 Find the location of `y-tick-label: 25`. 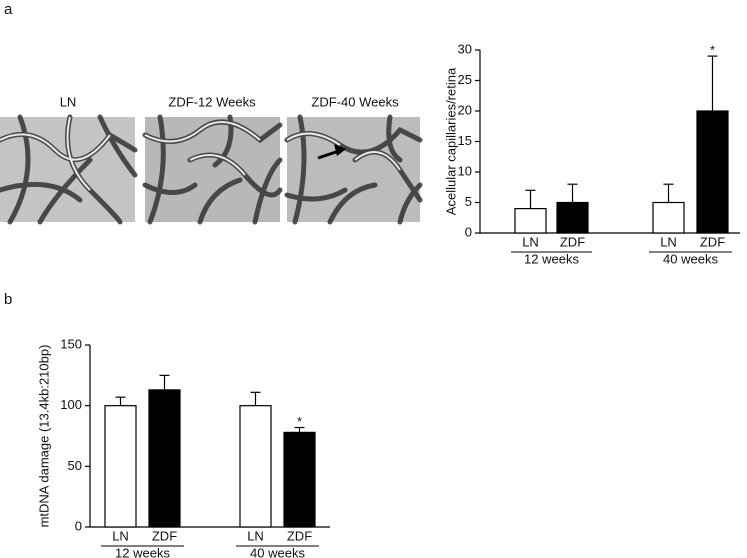

y-tick-label: 25 is located at coordinates (465, 79).